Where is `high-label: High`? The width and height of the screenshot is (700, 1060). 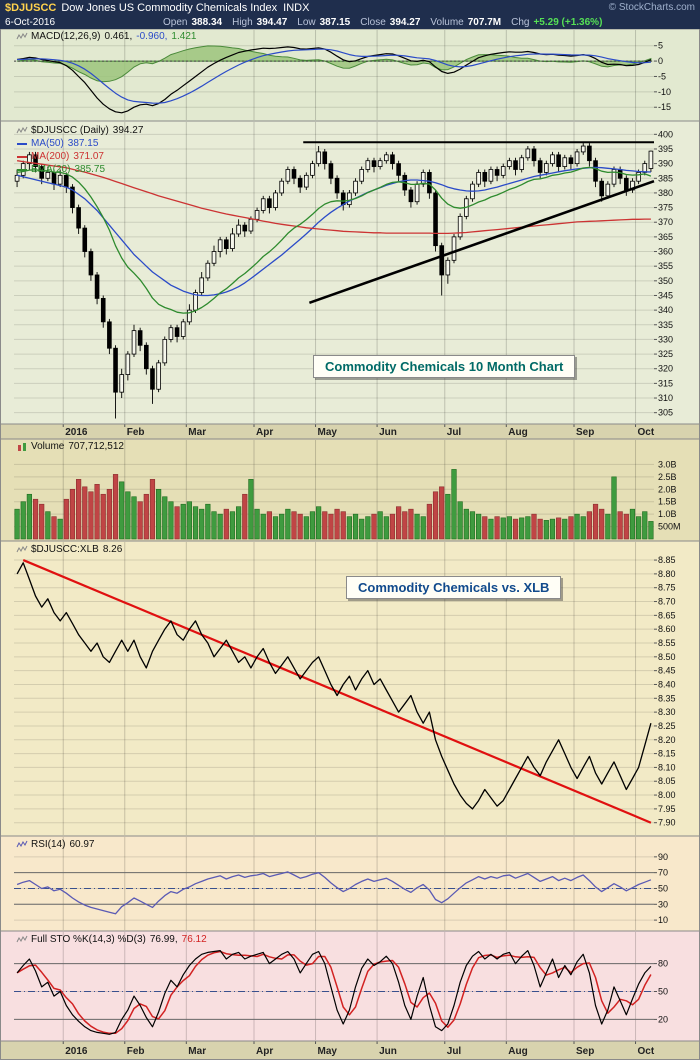 high-label: High is located at coordinates (242, 22).